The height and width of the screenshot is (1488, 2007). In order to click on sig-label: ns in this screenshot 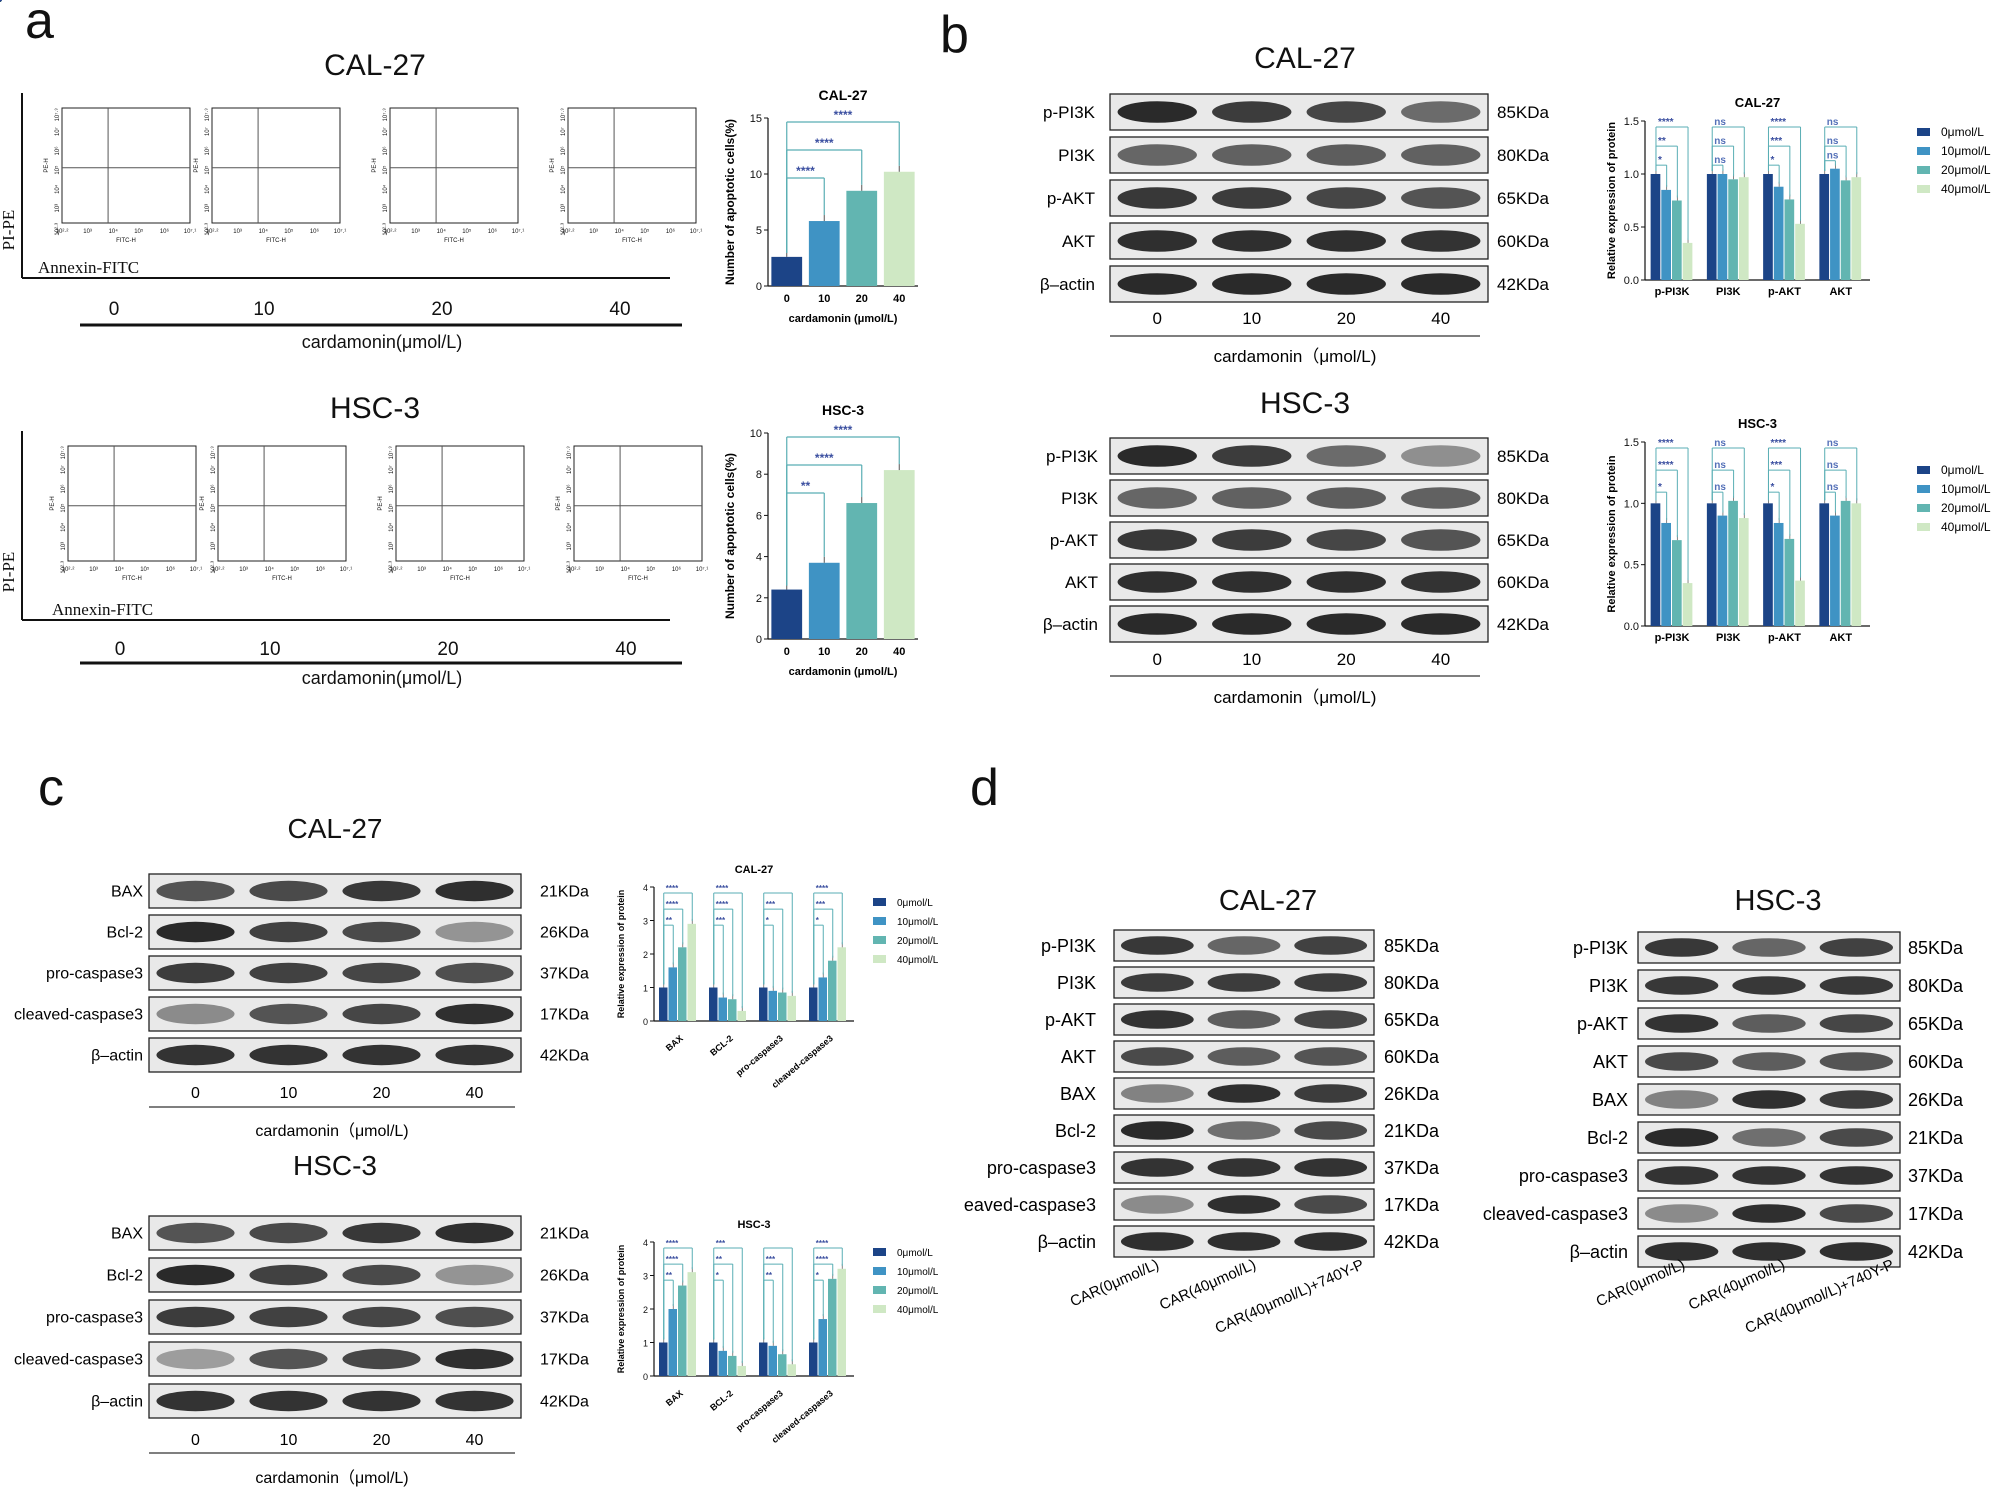, I will do `click(1833, 443)`.